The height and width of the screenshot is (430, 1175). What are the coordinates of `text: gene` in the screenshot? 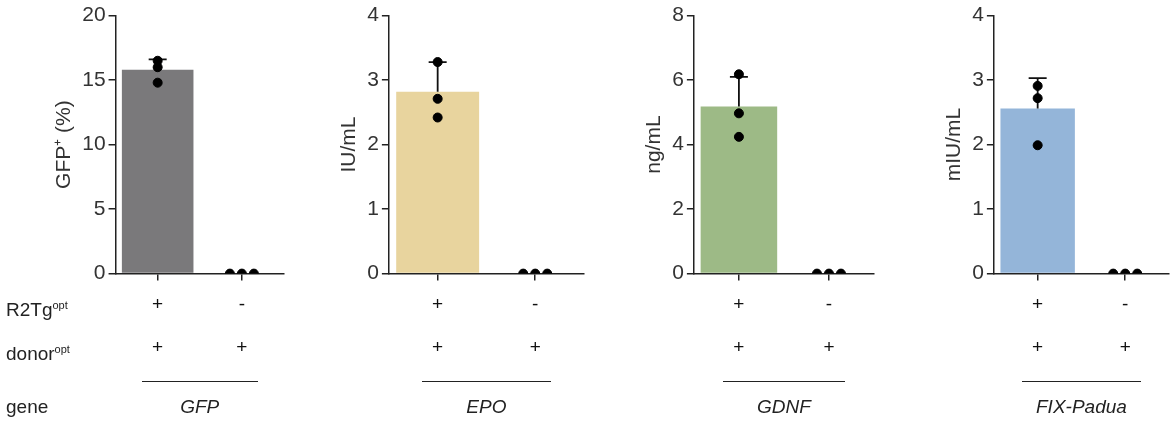 It's located at (27, 407).